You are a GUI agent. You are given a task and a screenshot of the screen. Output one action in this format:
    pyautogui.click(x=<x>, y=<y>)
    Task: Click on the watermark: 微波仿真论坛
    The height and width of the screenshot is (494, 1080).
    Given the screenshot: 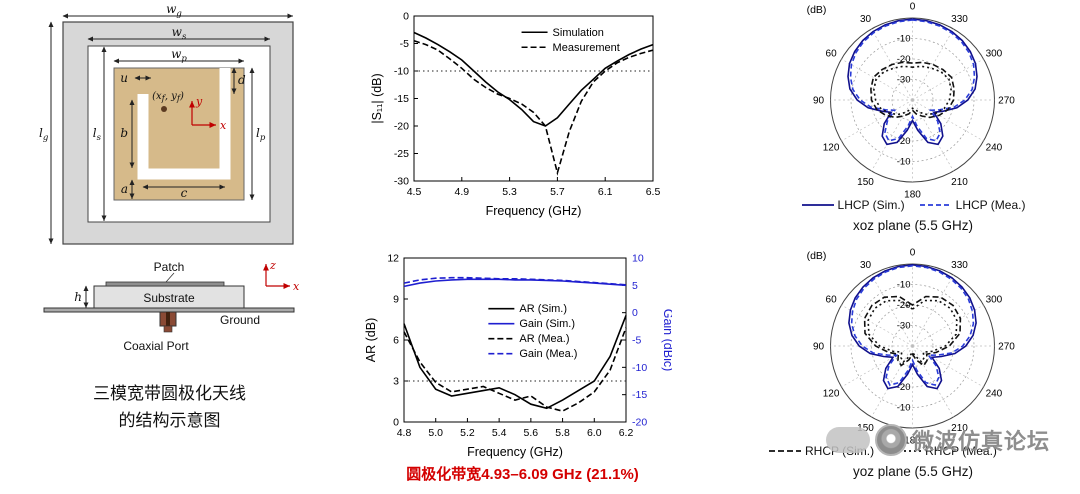 What is the action you would take?
    pyautogui.click(x=938, y=440)
    